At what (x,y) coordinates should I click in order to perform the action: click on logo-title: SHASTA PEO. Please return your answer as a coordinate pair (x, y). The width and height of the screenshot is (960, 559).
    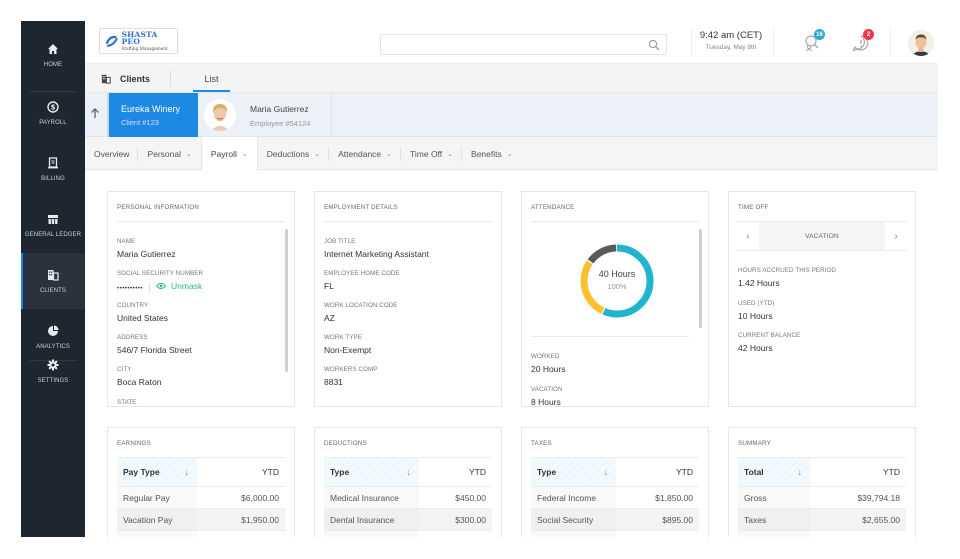
    Looking at the image, I should click on (139, 38).